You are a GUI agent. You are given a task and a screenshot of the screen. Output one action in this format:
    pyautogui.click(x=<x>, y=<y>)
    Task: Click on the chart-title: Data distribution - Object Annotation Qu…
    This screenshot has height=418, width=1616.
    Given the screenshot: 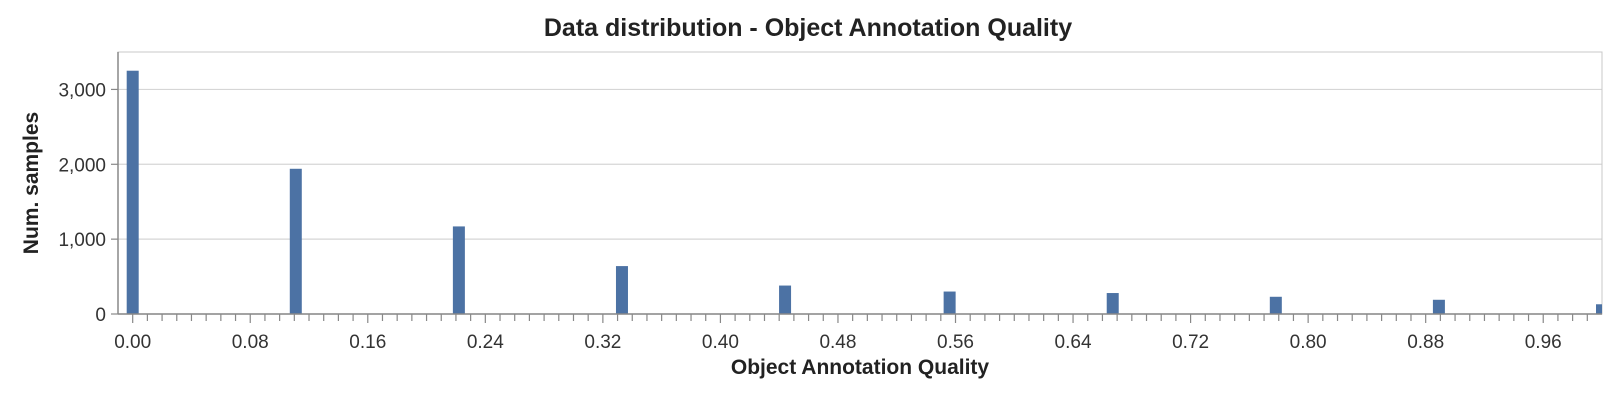 What is the action you would take?
    pyautogui.click(x=808, y=28)
    